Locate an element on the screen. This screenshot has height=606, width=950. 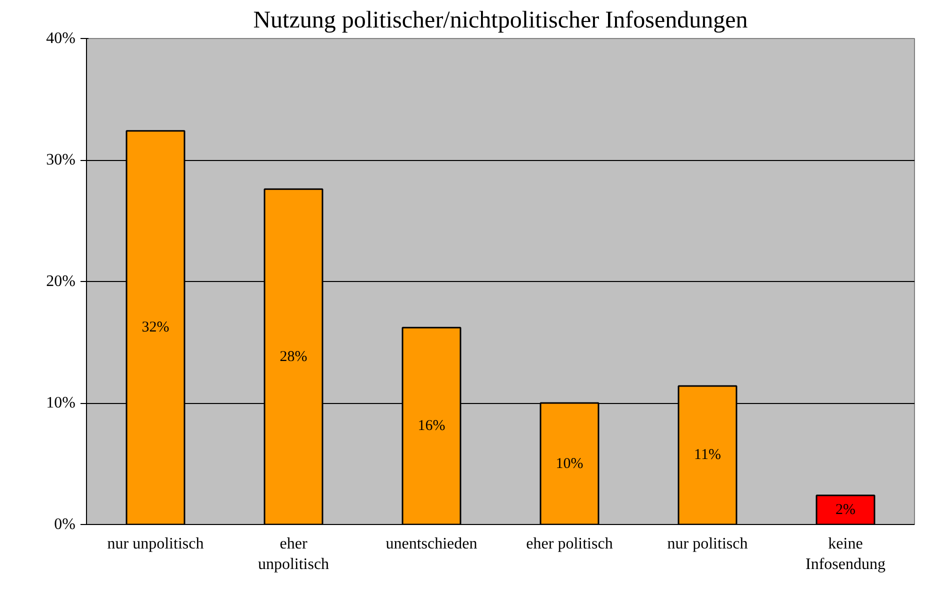
chart-title: Nutzung politischer/nichtpolitischer Infosendungen is located at coordinates (500, 21).